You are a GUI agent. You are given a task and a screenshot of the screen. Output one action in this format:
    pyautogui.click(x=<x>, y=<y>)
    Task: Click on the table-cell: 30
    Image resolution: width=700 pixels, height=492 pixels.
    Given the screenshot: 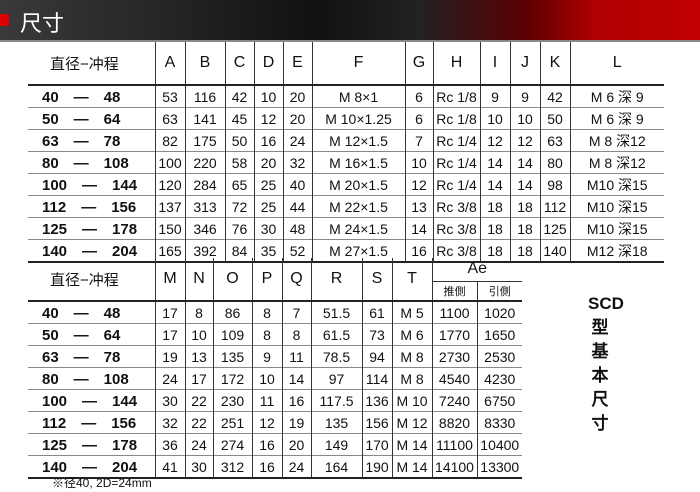 What is the action you would take?
    pyautogui.click(x=169, y=400)
    